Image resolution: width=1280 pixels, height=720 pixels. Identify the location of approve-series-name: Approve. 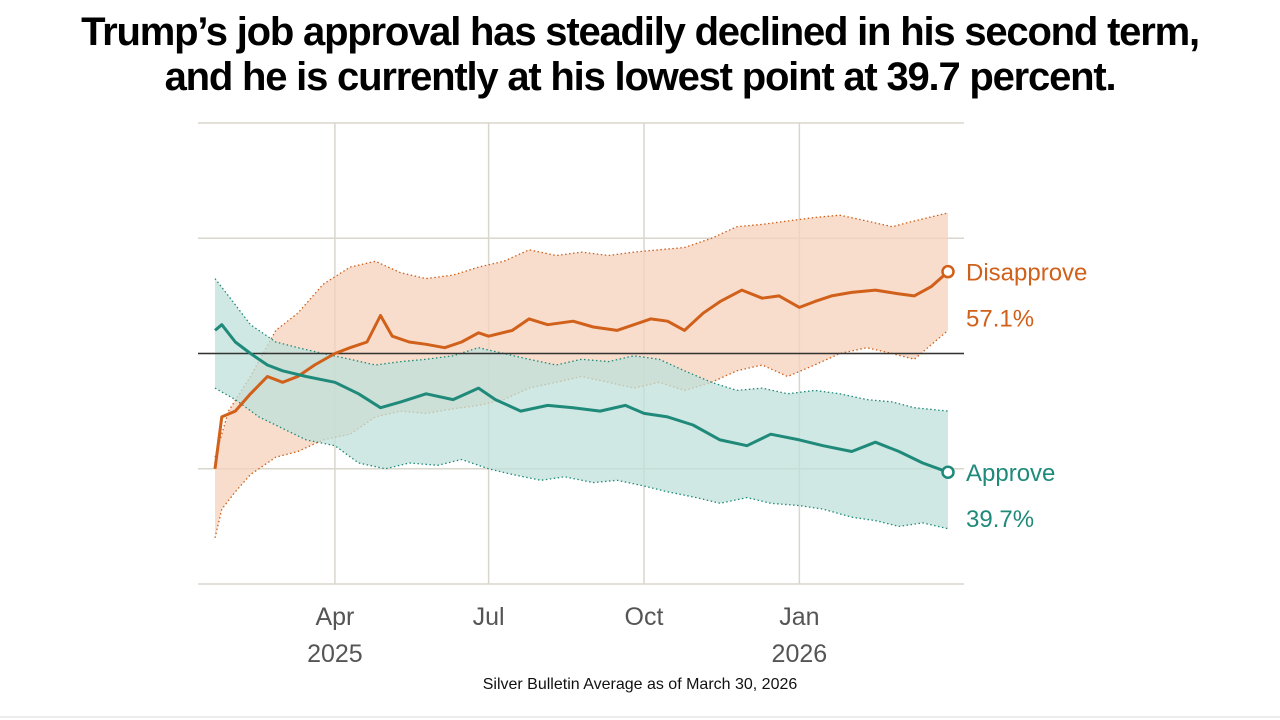
(1010, 473).